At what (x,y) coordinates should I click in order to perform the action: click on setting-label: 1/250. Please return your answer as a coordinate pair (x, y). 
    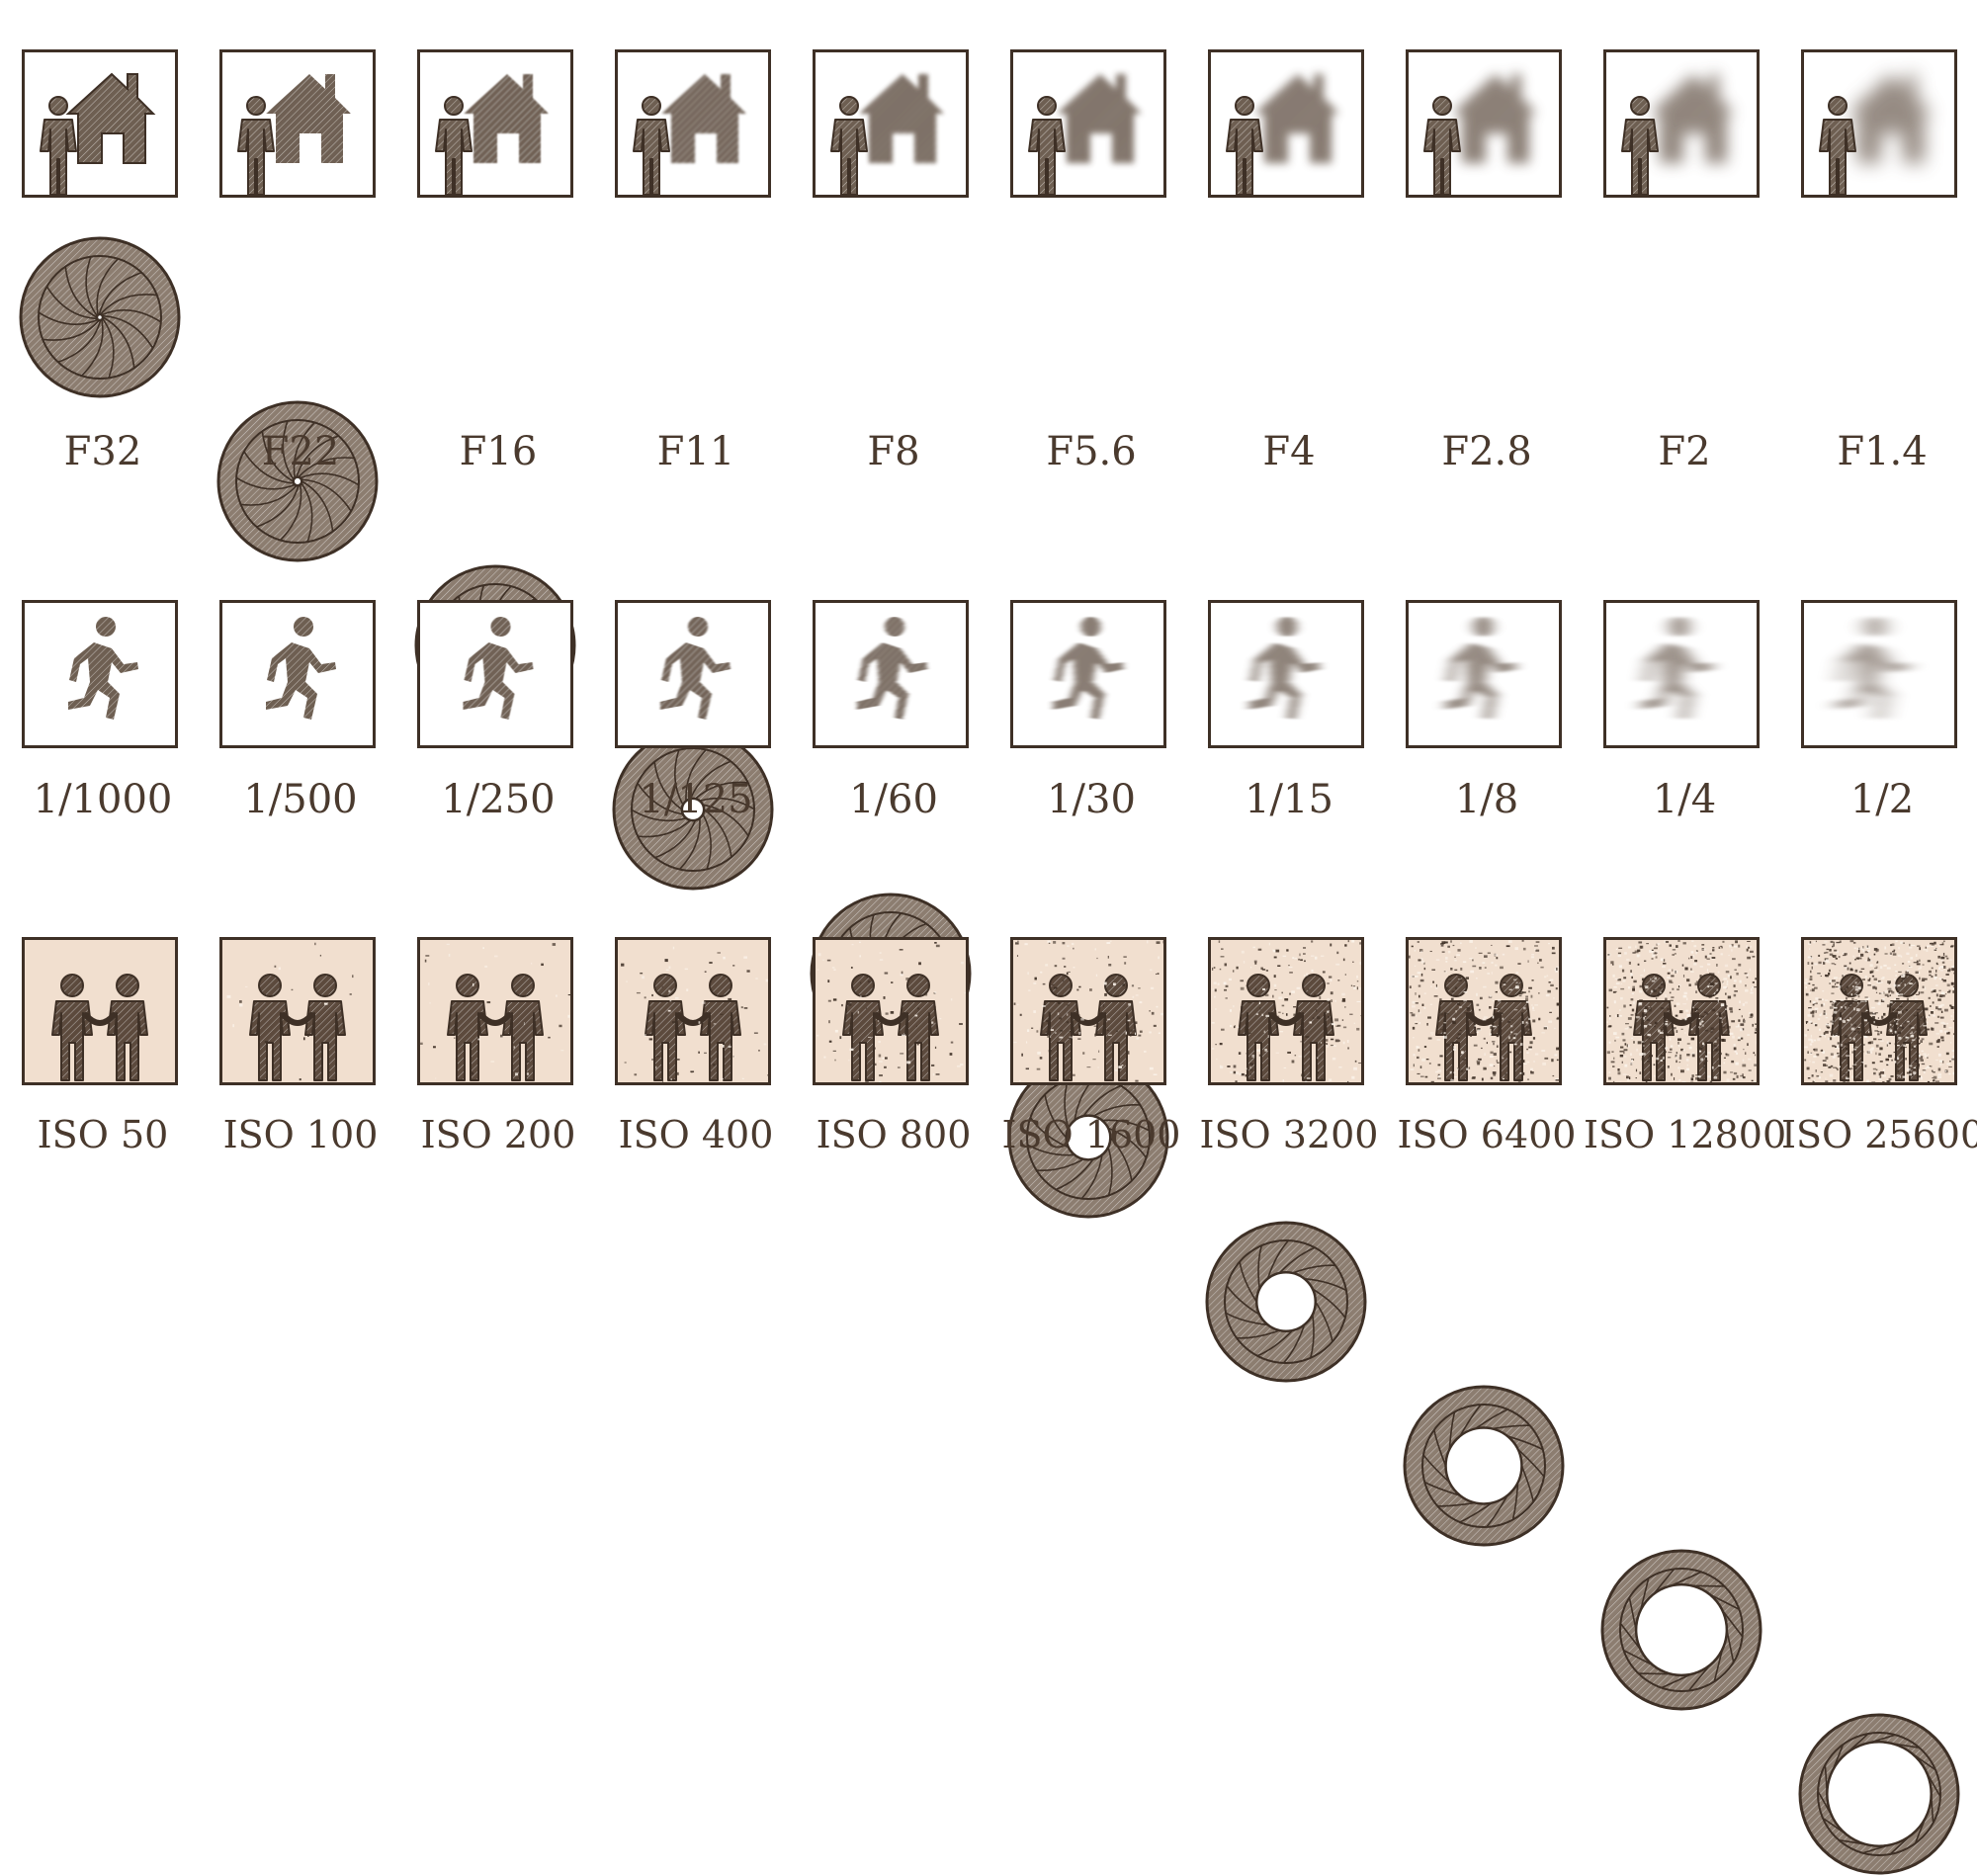
    Looking at the image, I should click on (498, 800).